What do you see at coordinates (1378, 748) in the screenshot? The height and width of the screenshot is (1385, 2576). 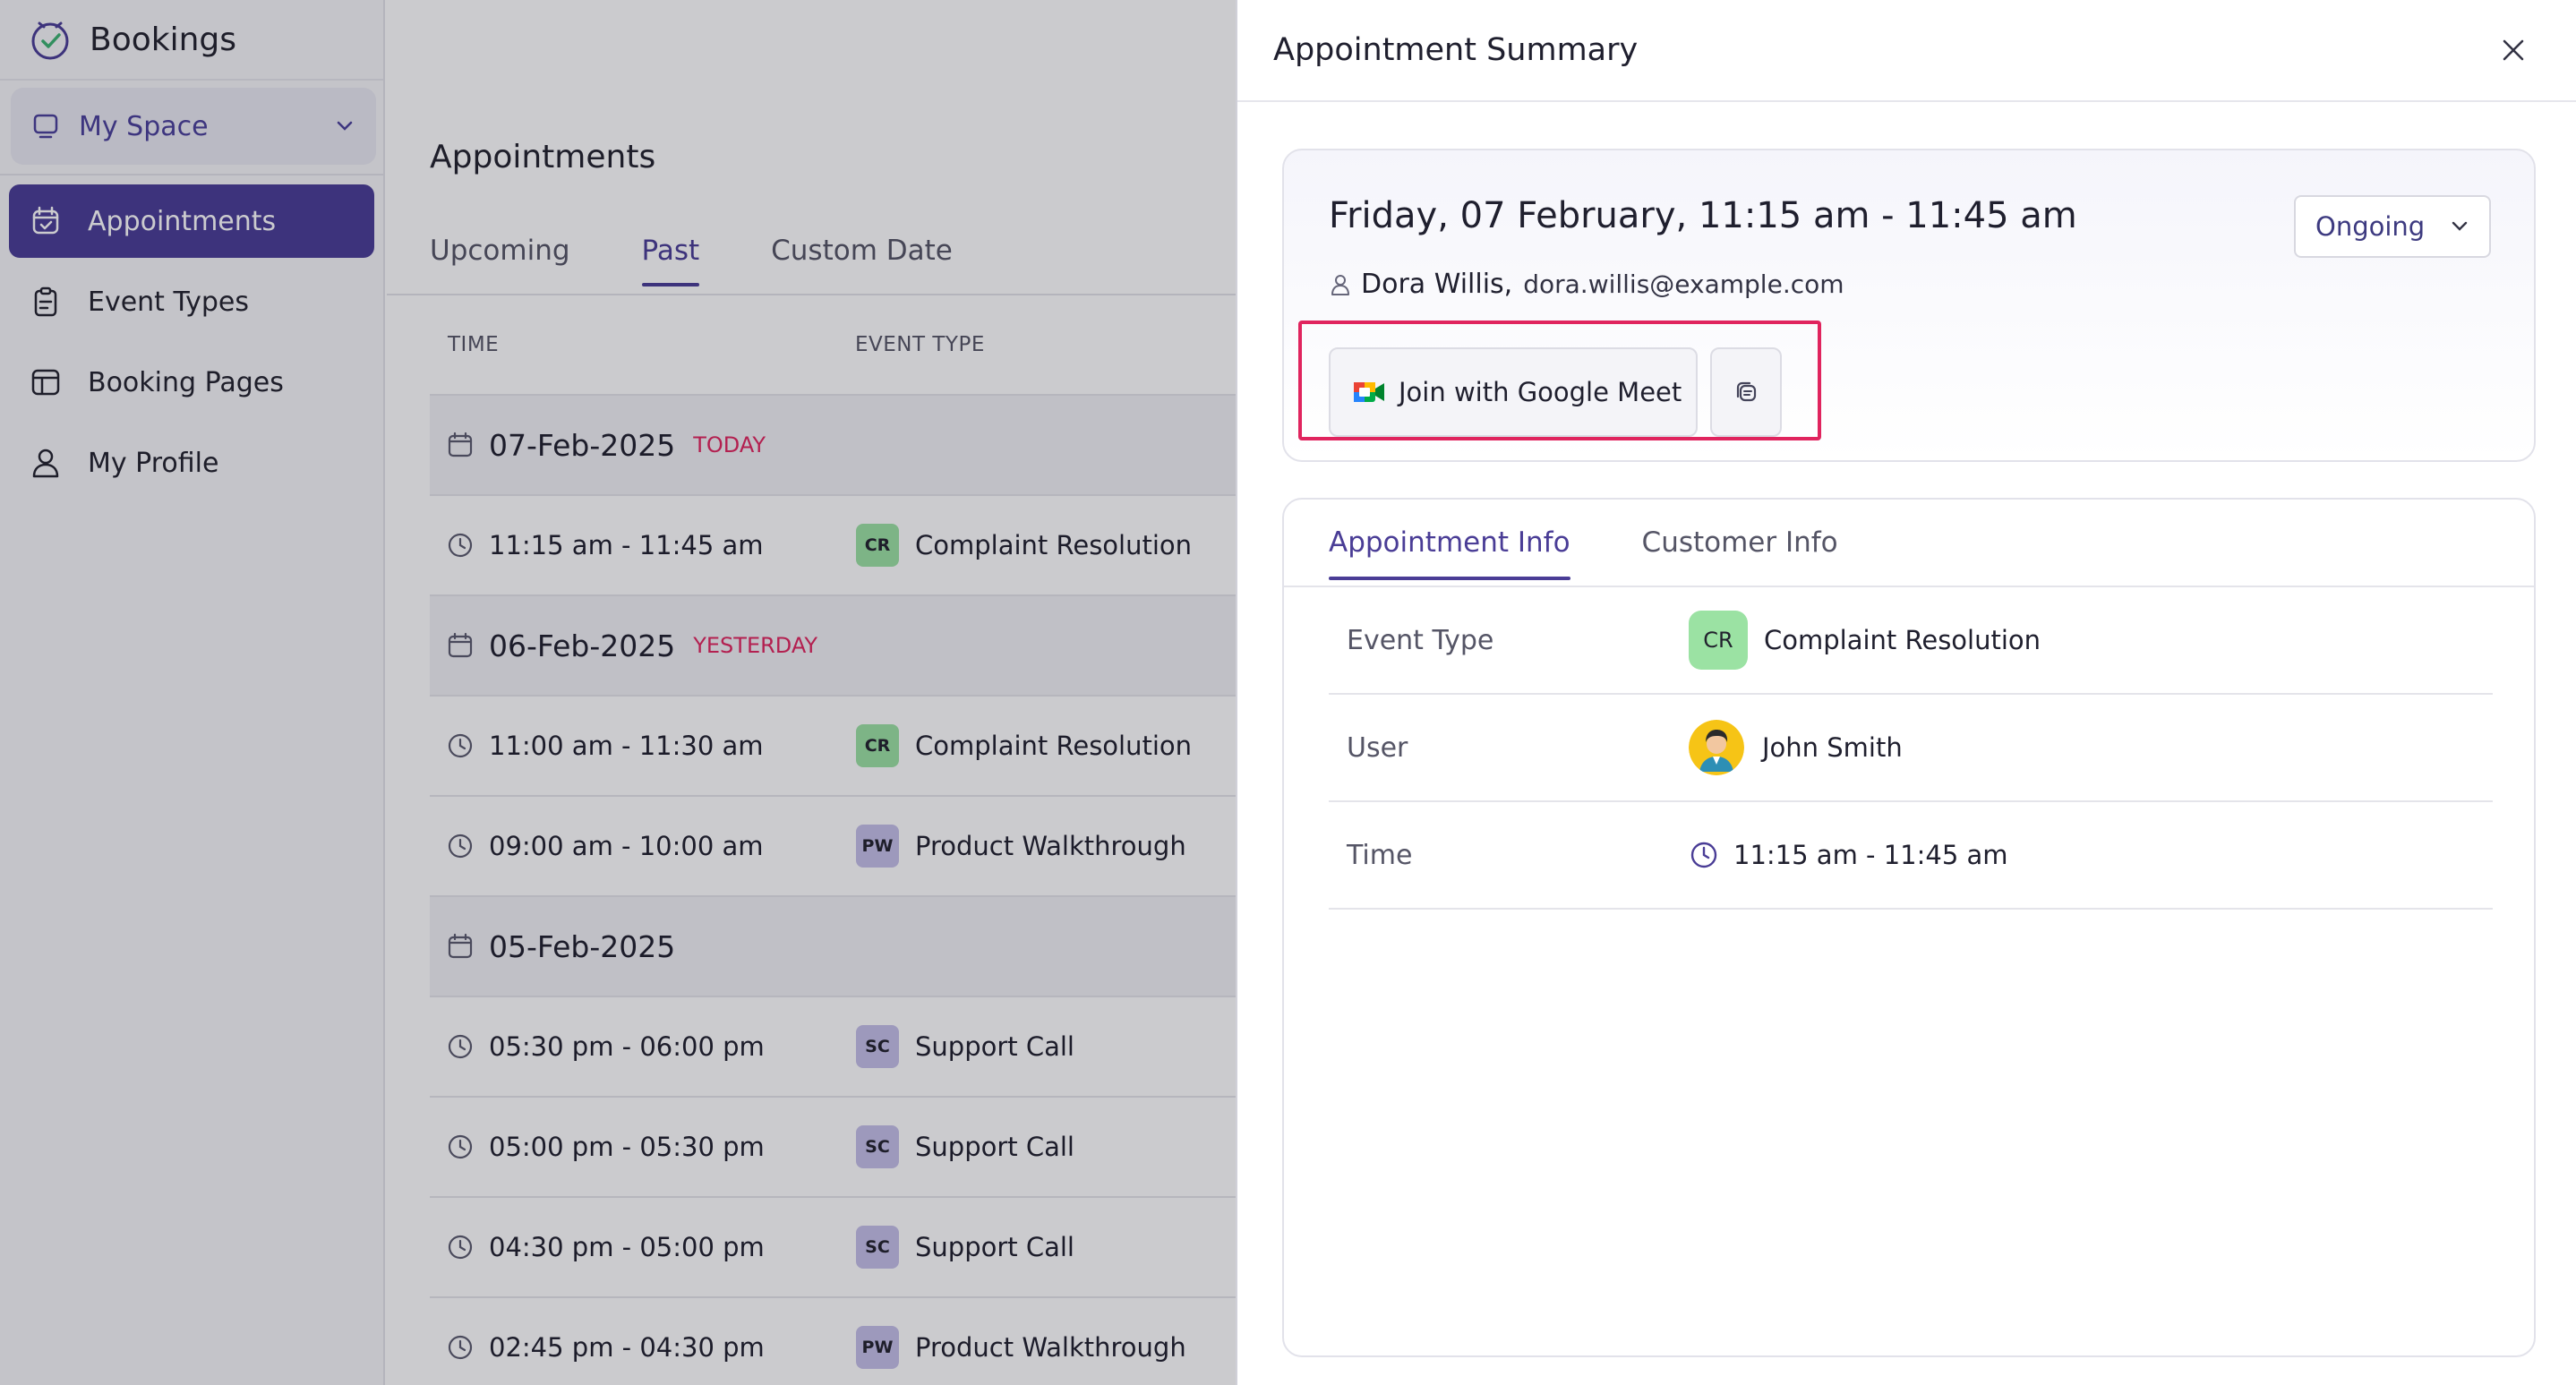 I see `info-key: User` at bounding box center [1378, 748].